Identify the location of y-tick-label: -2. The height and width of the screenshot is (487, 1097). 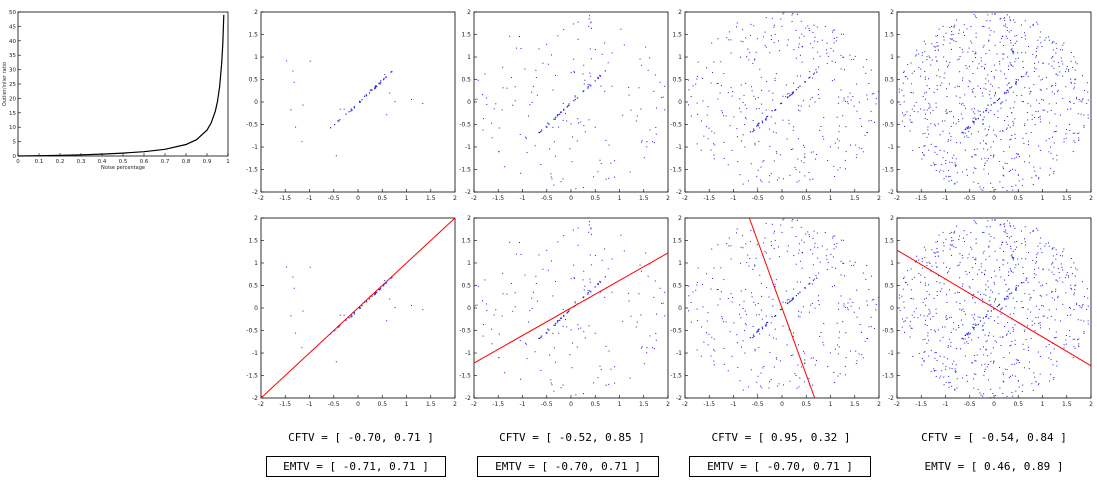
(891, 192).